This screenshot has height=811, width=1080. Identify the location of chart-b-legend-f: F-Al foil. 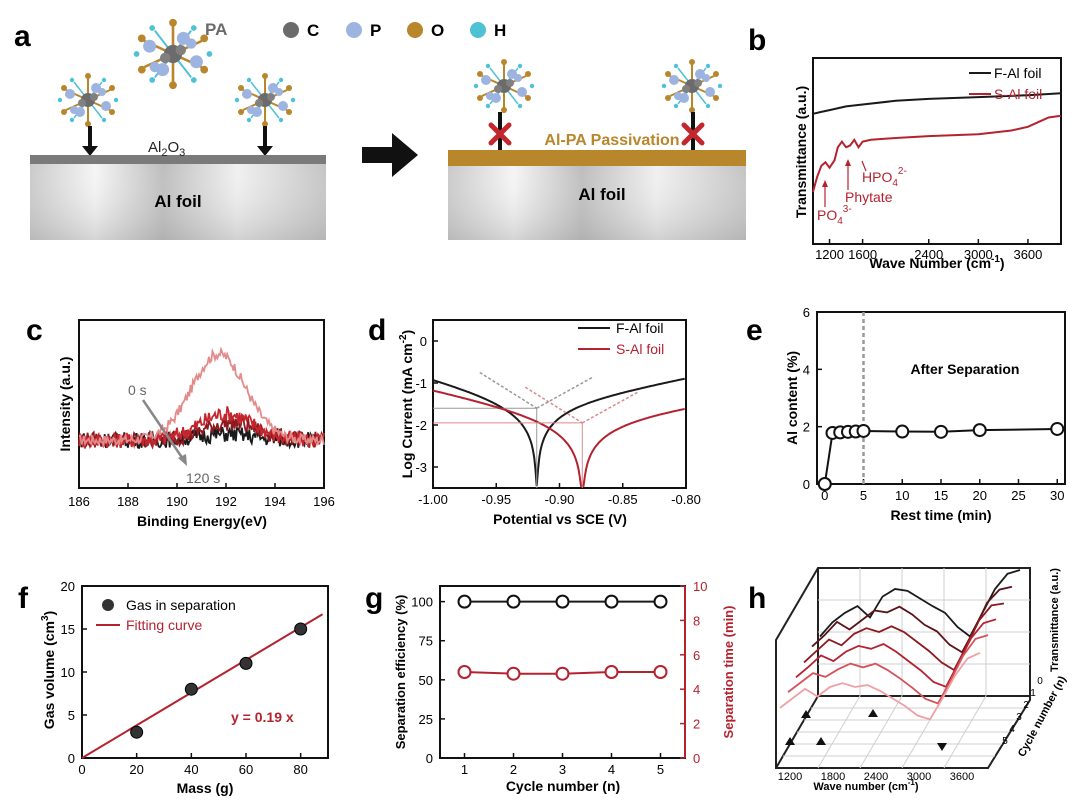
(1017, 73).